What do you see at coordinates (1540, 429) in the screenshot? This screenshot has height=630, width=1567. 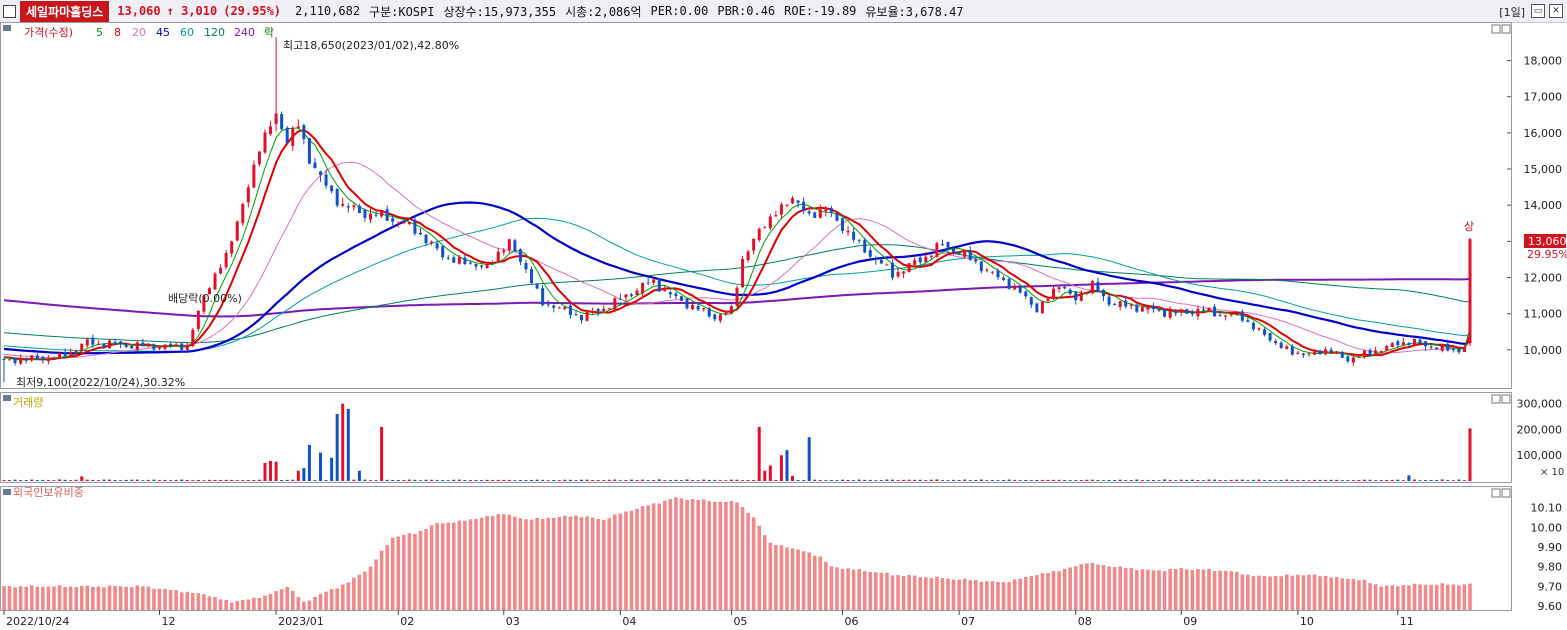 I see `volume-axis-label: 200,000` at bounding box center [1540, 429].